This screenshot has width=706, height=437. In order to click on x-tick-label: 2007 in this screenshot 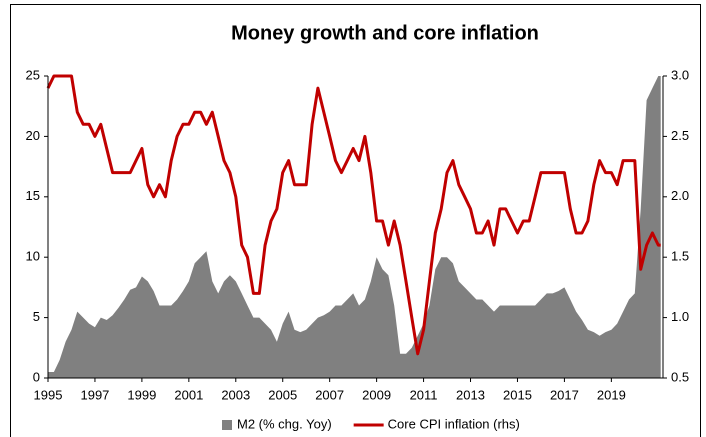, I will do `click(329, 394)`.